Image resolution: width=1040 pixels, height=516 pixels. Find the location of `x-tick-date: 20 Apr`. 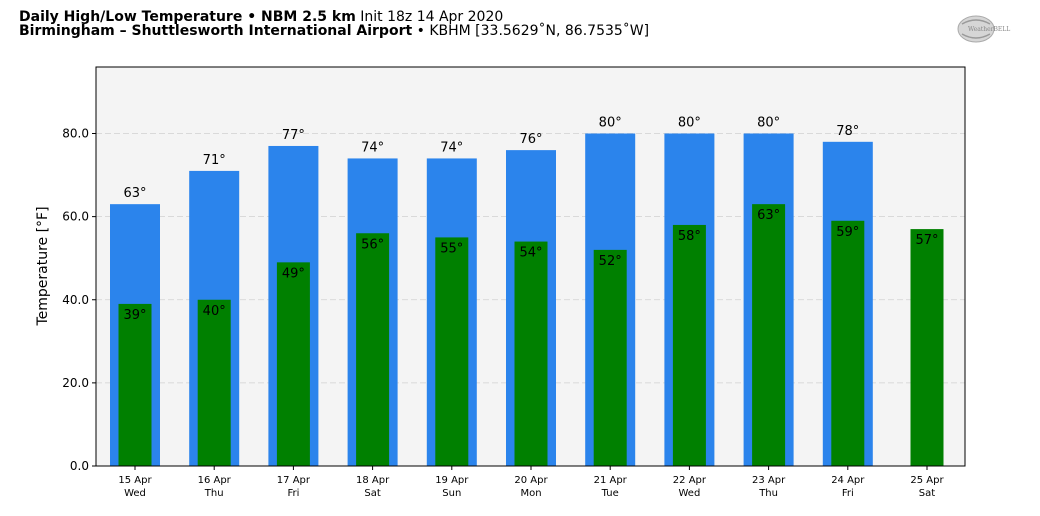

x-tick-date: 20 Apr is located at coordinates (531, 480).